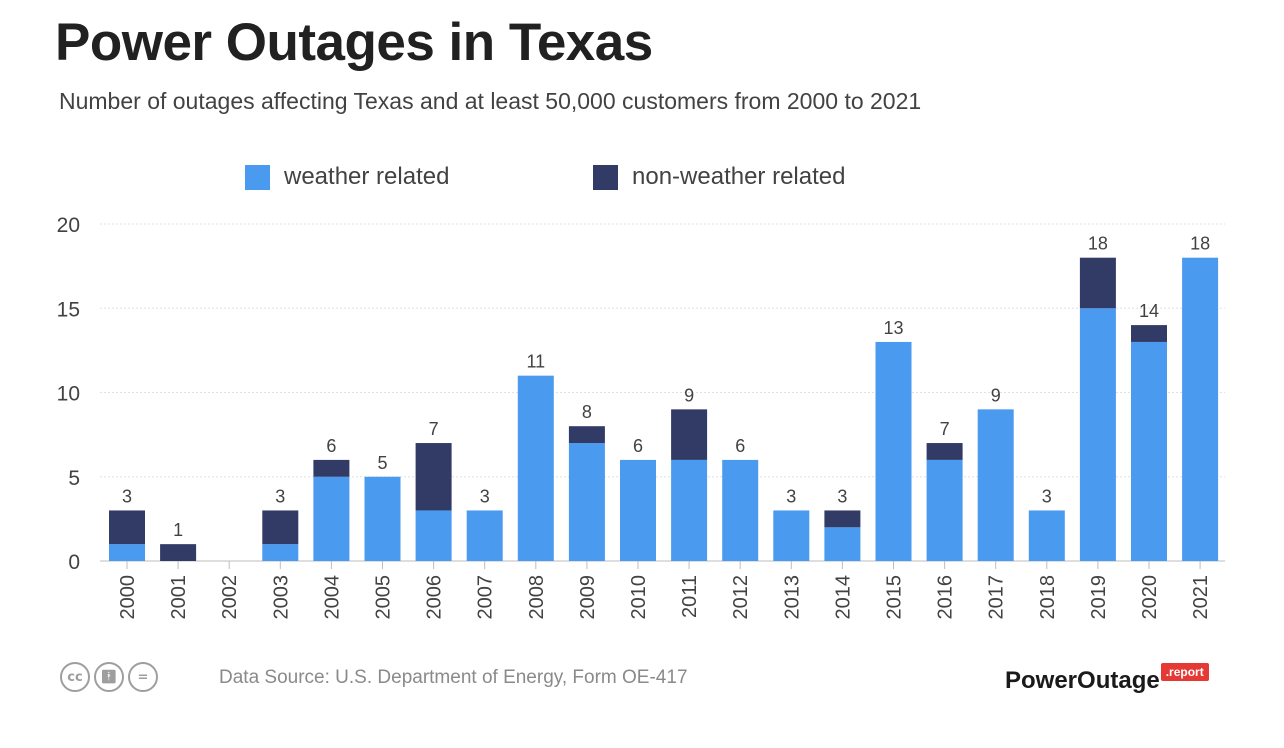  What do you see at coordinates (230, 597) in the screenshot?
I see `x-tick-label: 2002` at bounding box center [230, 597].